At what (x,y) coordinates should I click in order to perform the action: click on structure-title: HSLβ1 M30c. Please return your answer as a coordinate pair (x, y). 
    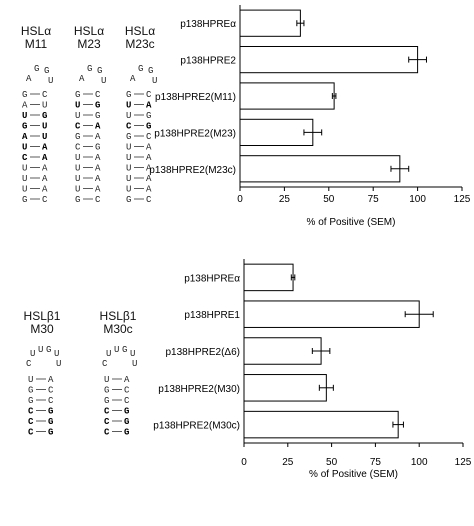
    Looking at the image, I should click on (118, 323).